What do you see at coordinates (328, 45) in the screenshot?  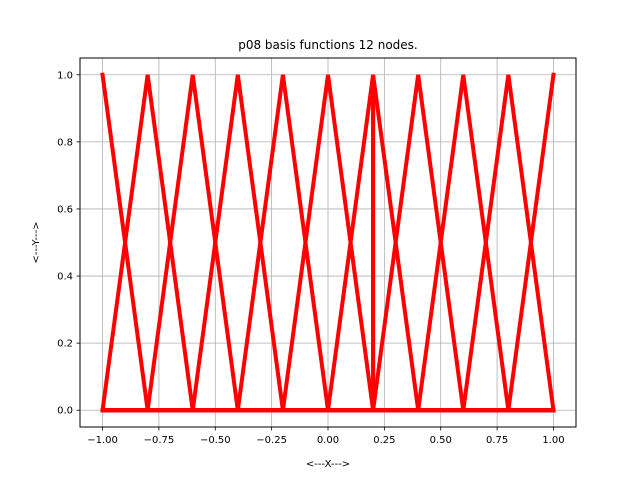 I see `chart-title: p08 basis functions 12 nodes.` at bounding box center [328, 45].